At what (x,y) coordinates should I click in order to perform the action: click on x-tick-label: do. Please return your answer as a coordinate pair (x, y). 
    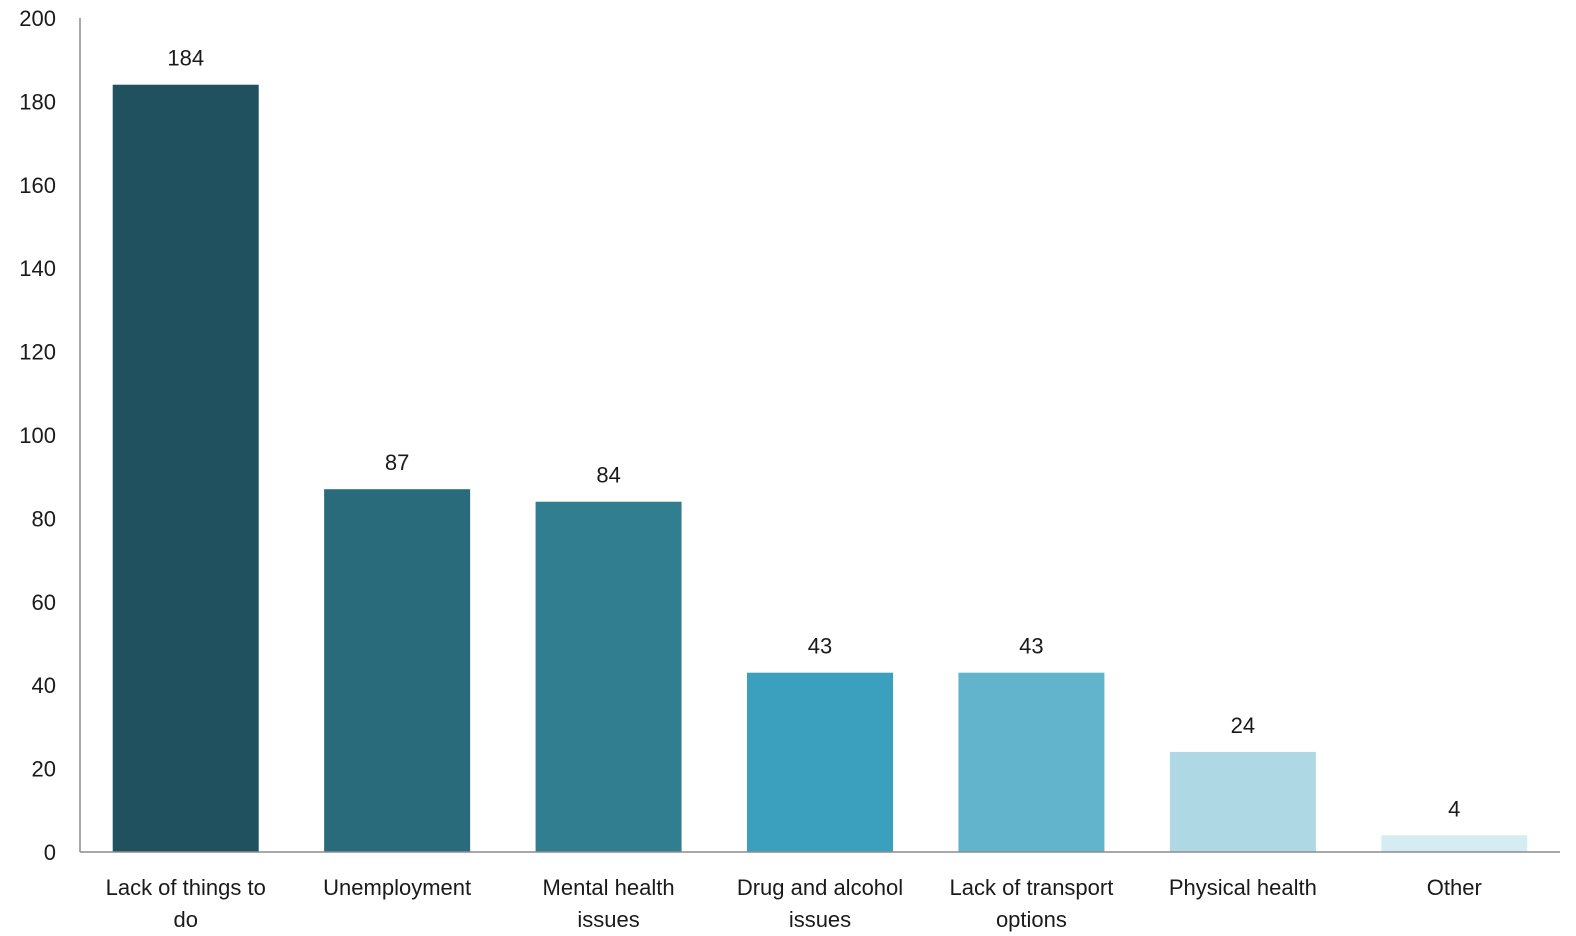
    Looking at the image, I should click on (185, 919).